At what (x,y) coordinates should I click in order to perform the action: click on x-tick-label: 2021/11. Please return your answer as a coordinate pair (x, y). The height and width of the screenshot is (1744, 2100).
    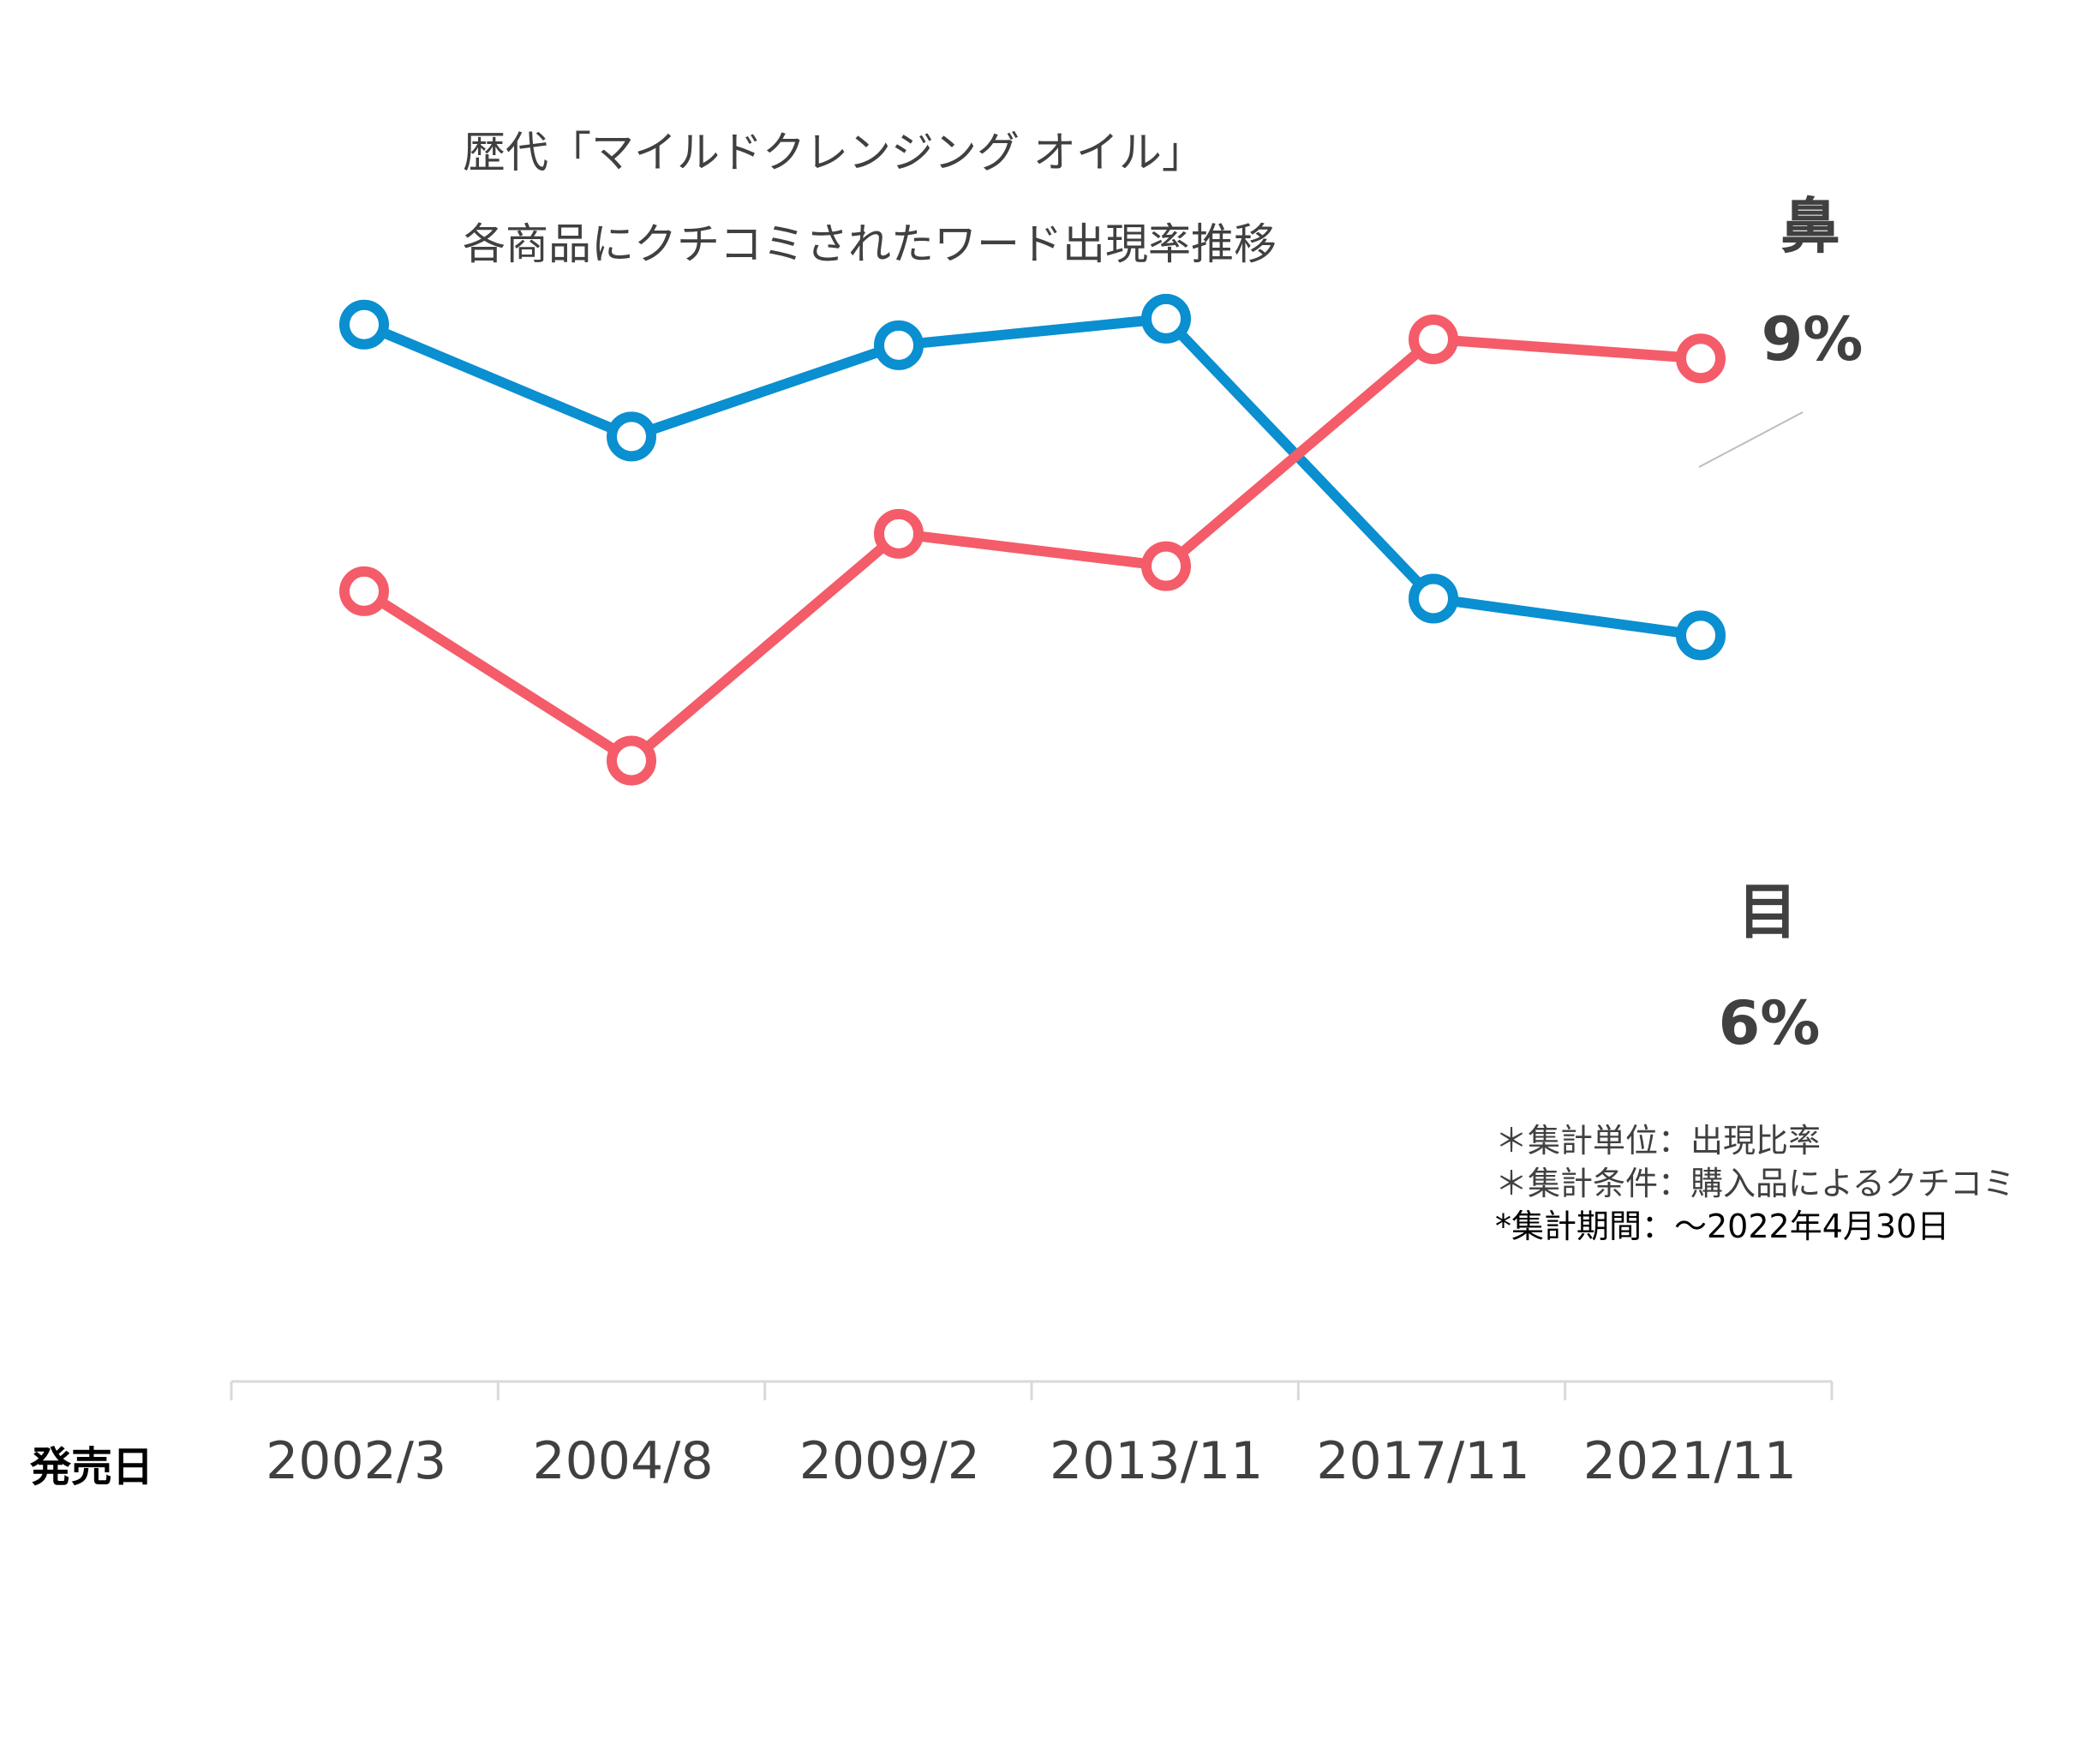
    Looking at the image, I should click on (1690, 1461).